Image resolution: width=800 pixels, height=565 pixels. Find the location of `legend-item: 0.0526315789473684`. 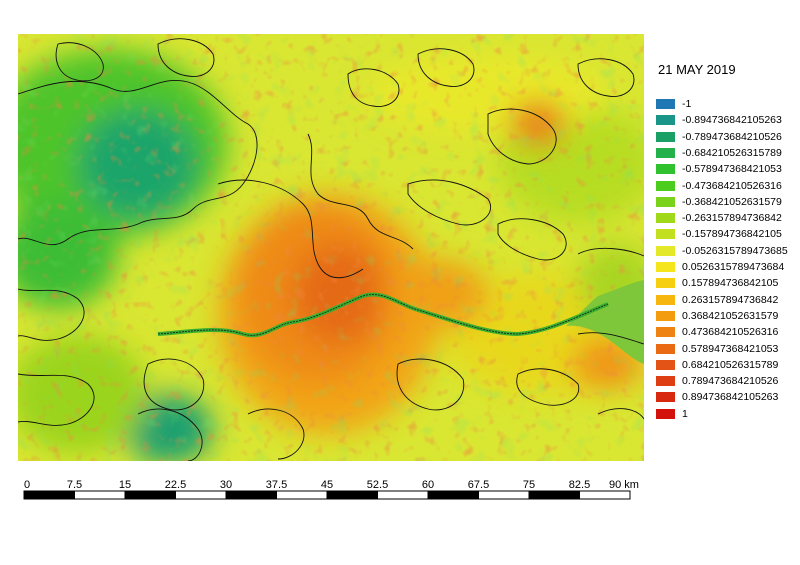

legend-item: 0.0526315789473684 is located at coordinates (720, 267).